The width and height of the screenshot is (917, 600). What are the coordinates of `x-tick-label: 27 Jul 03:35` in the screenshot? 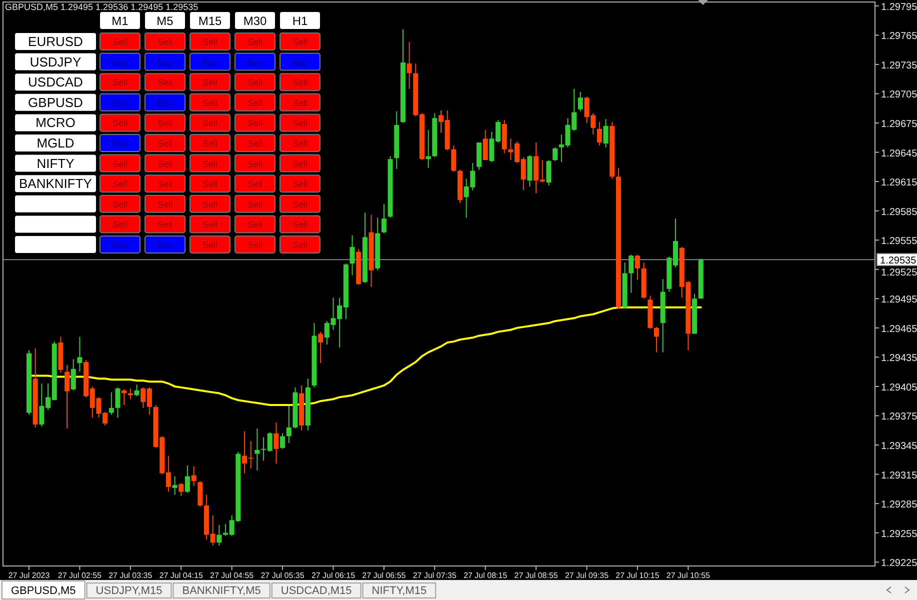 It's located at (130, 575).